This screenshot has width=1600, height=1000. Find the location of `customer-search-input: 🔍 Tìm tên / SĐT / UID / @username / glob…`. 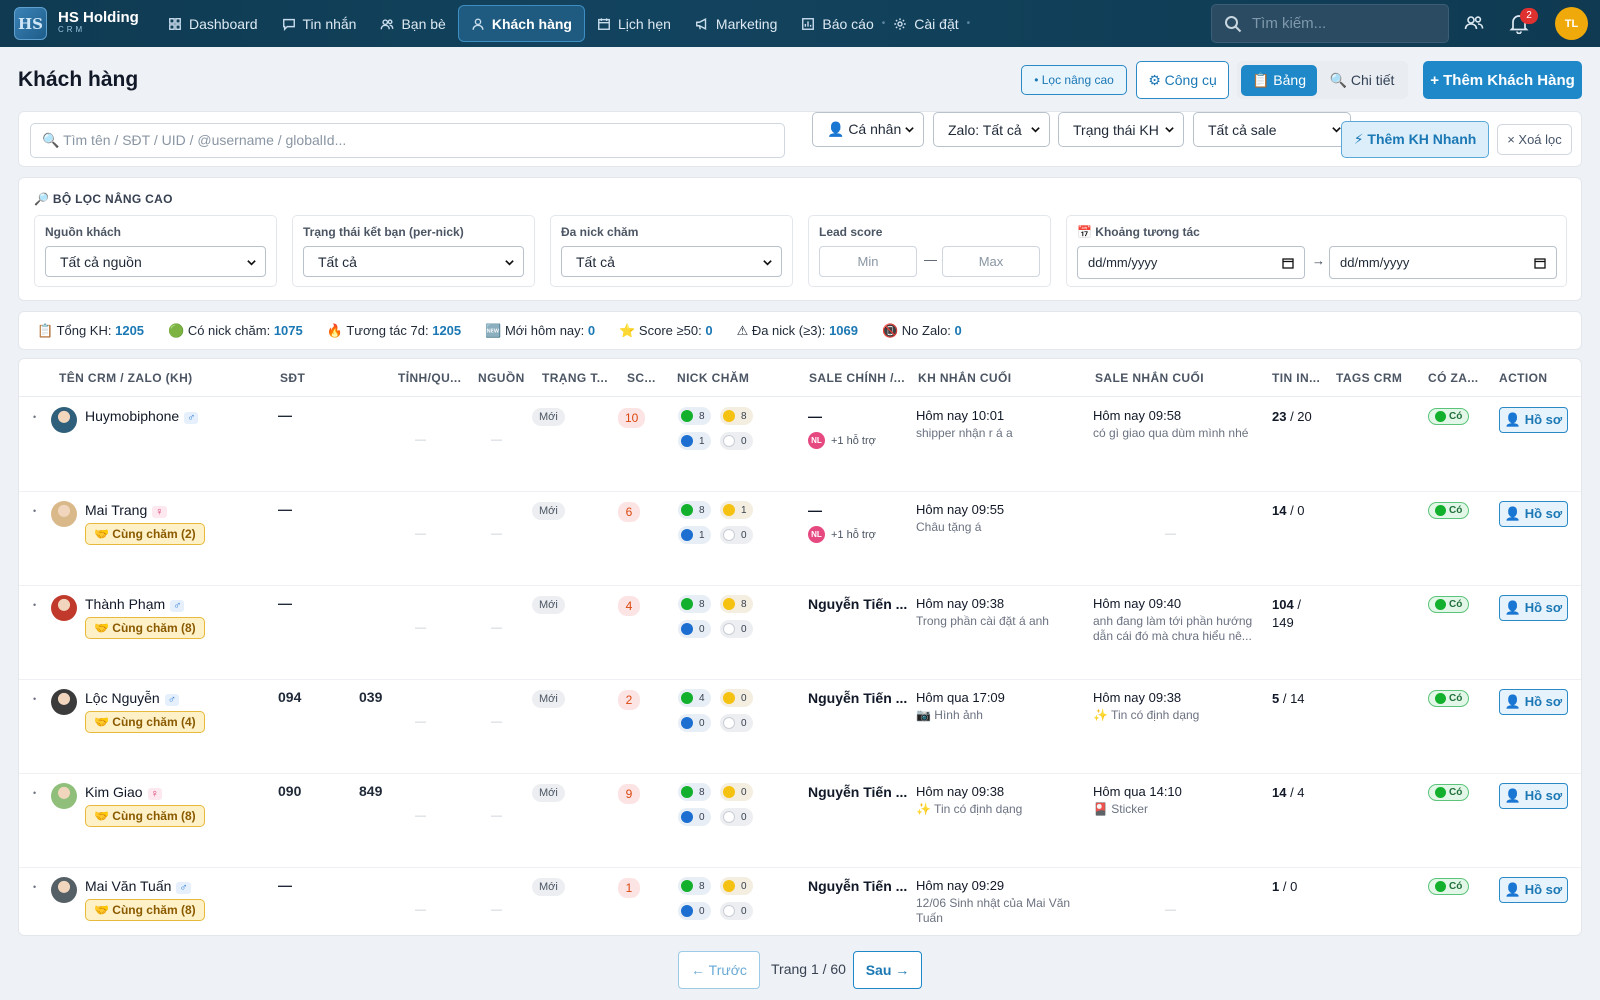

customer-search-input: 🔍 Tìm tên / SĐT / UID / @username / glob… is located at coordinates (407, 140).